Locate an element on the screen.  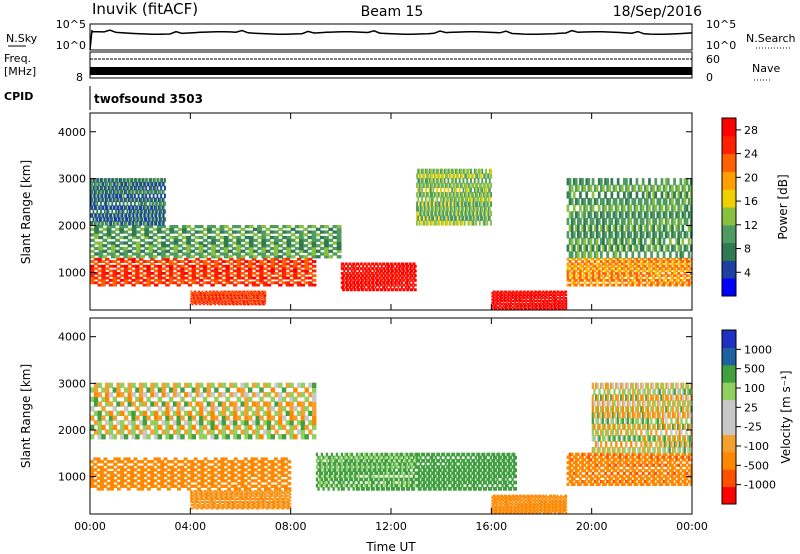
nsky-label: N.Sky is located at coordinates (22, 38).